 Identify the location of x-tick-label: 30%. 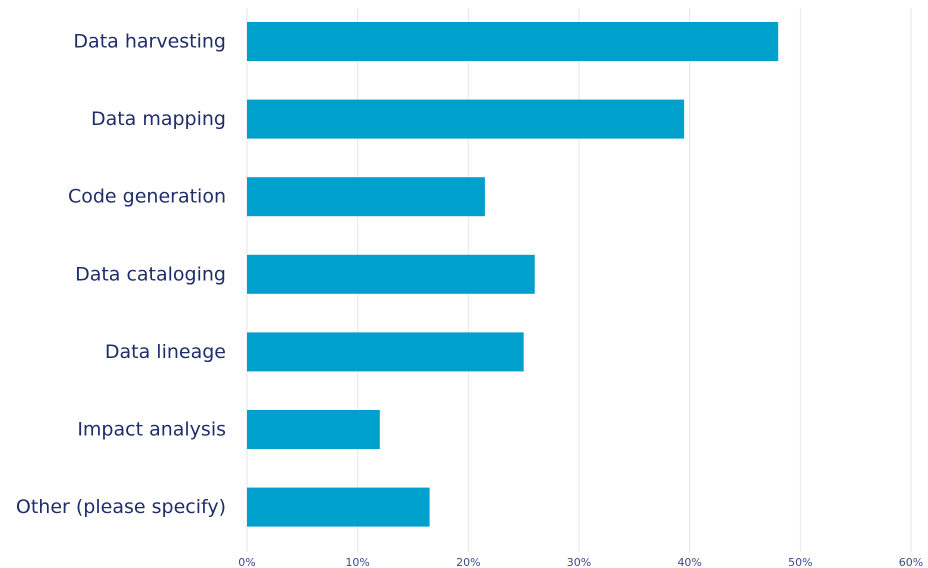
(579, 562).